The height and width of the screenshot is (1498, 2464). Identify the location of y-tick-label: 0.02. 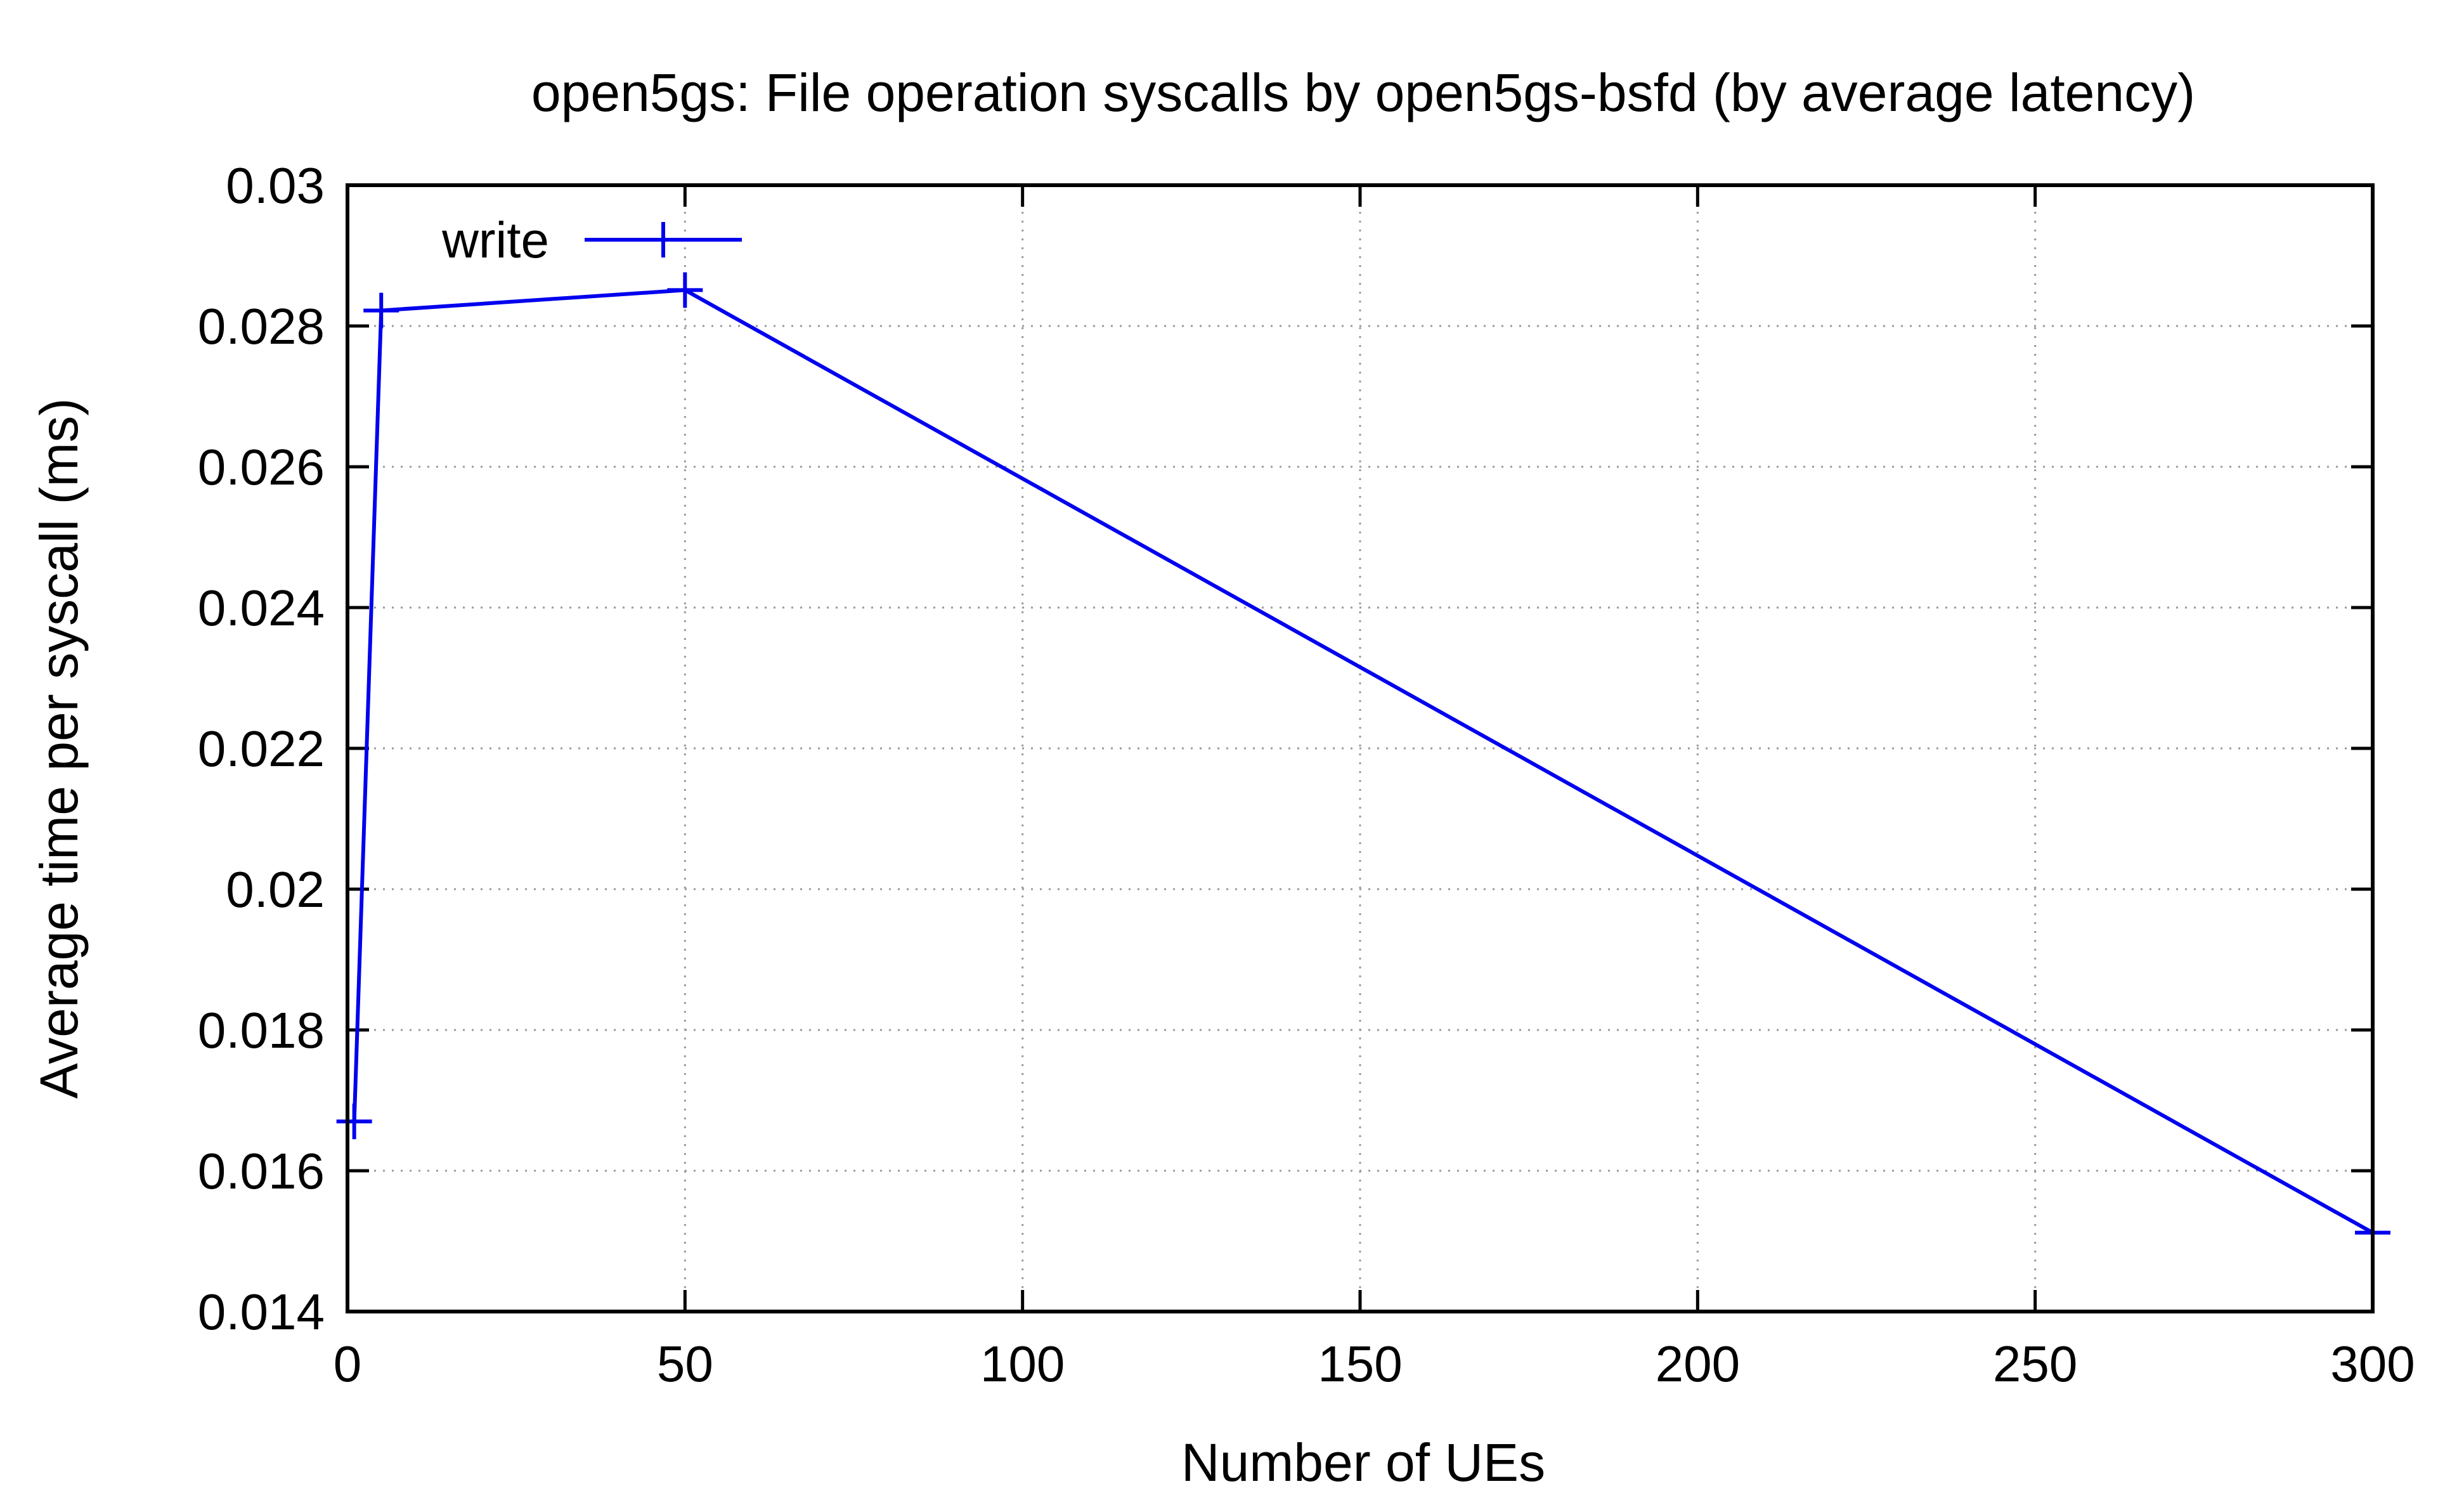
(275, 889).